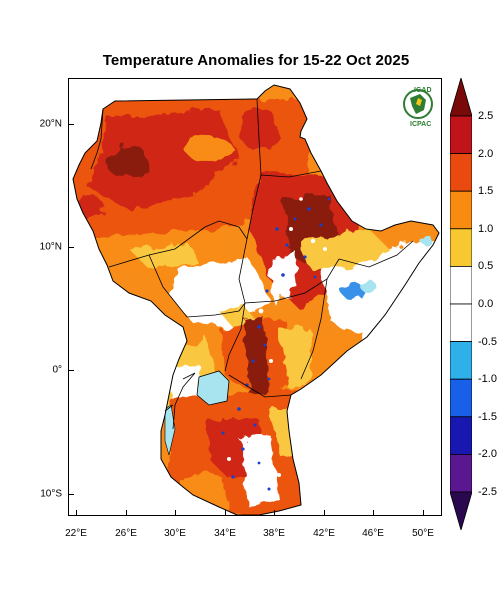 This screenshot has width=500, height=600. Describe the element at coordinates (487, 341) in the screenshot. I see `colorbar-label: -0.5` at that location.